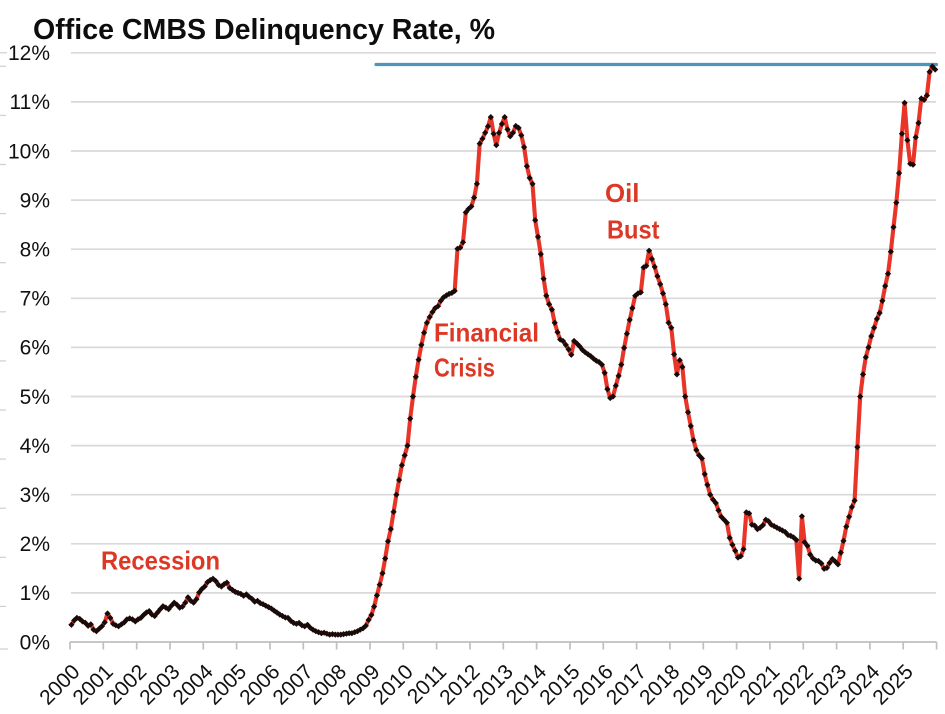 The height and width of the screenshot is (714, 945). I want to click on svg-text:Office CMBS Delinquency Rate,: Office CMBS Delinquency Rate, %, so click(264, 30).